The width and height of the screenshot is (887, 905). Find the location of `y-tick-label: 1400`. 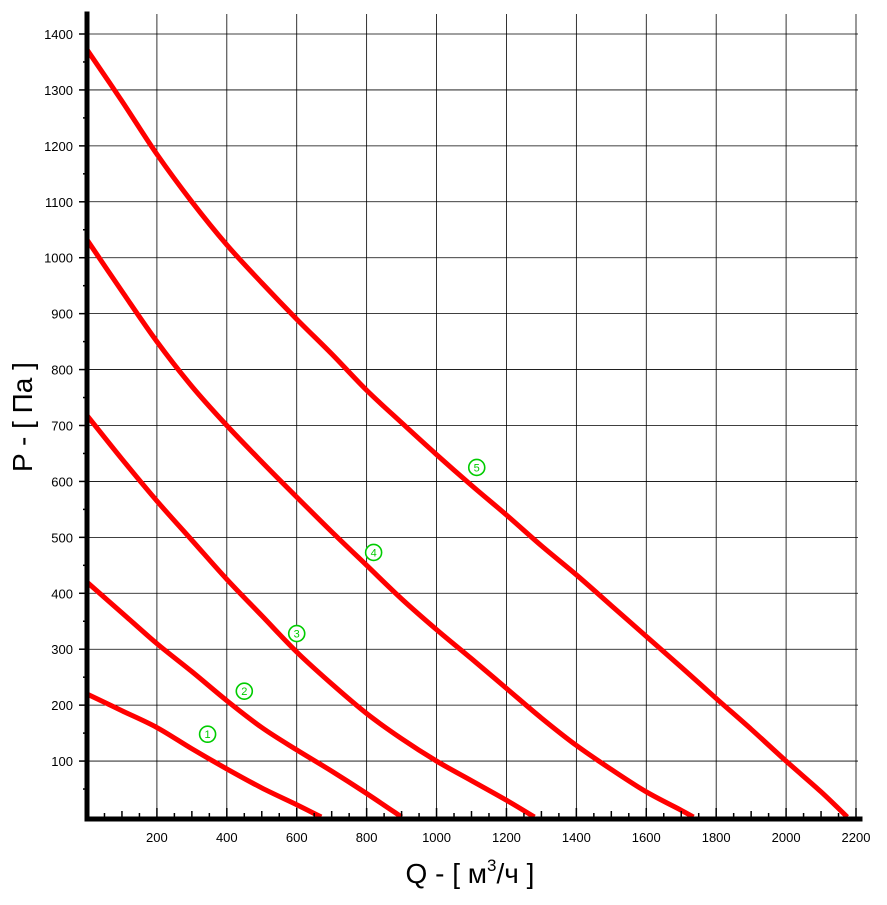

y-tick-label: 1400 is located at coordinates (58, 34).